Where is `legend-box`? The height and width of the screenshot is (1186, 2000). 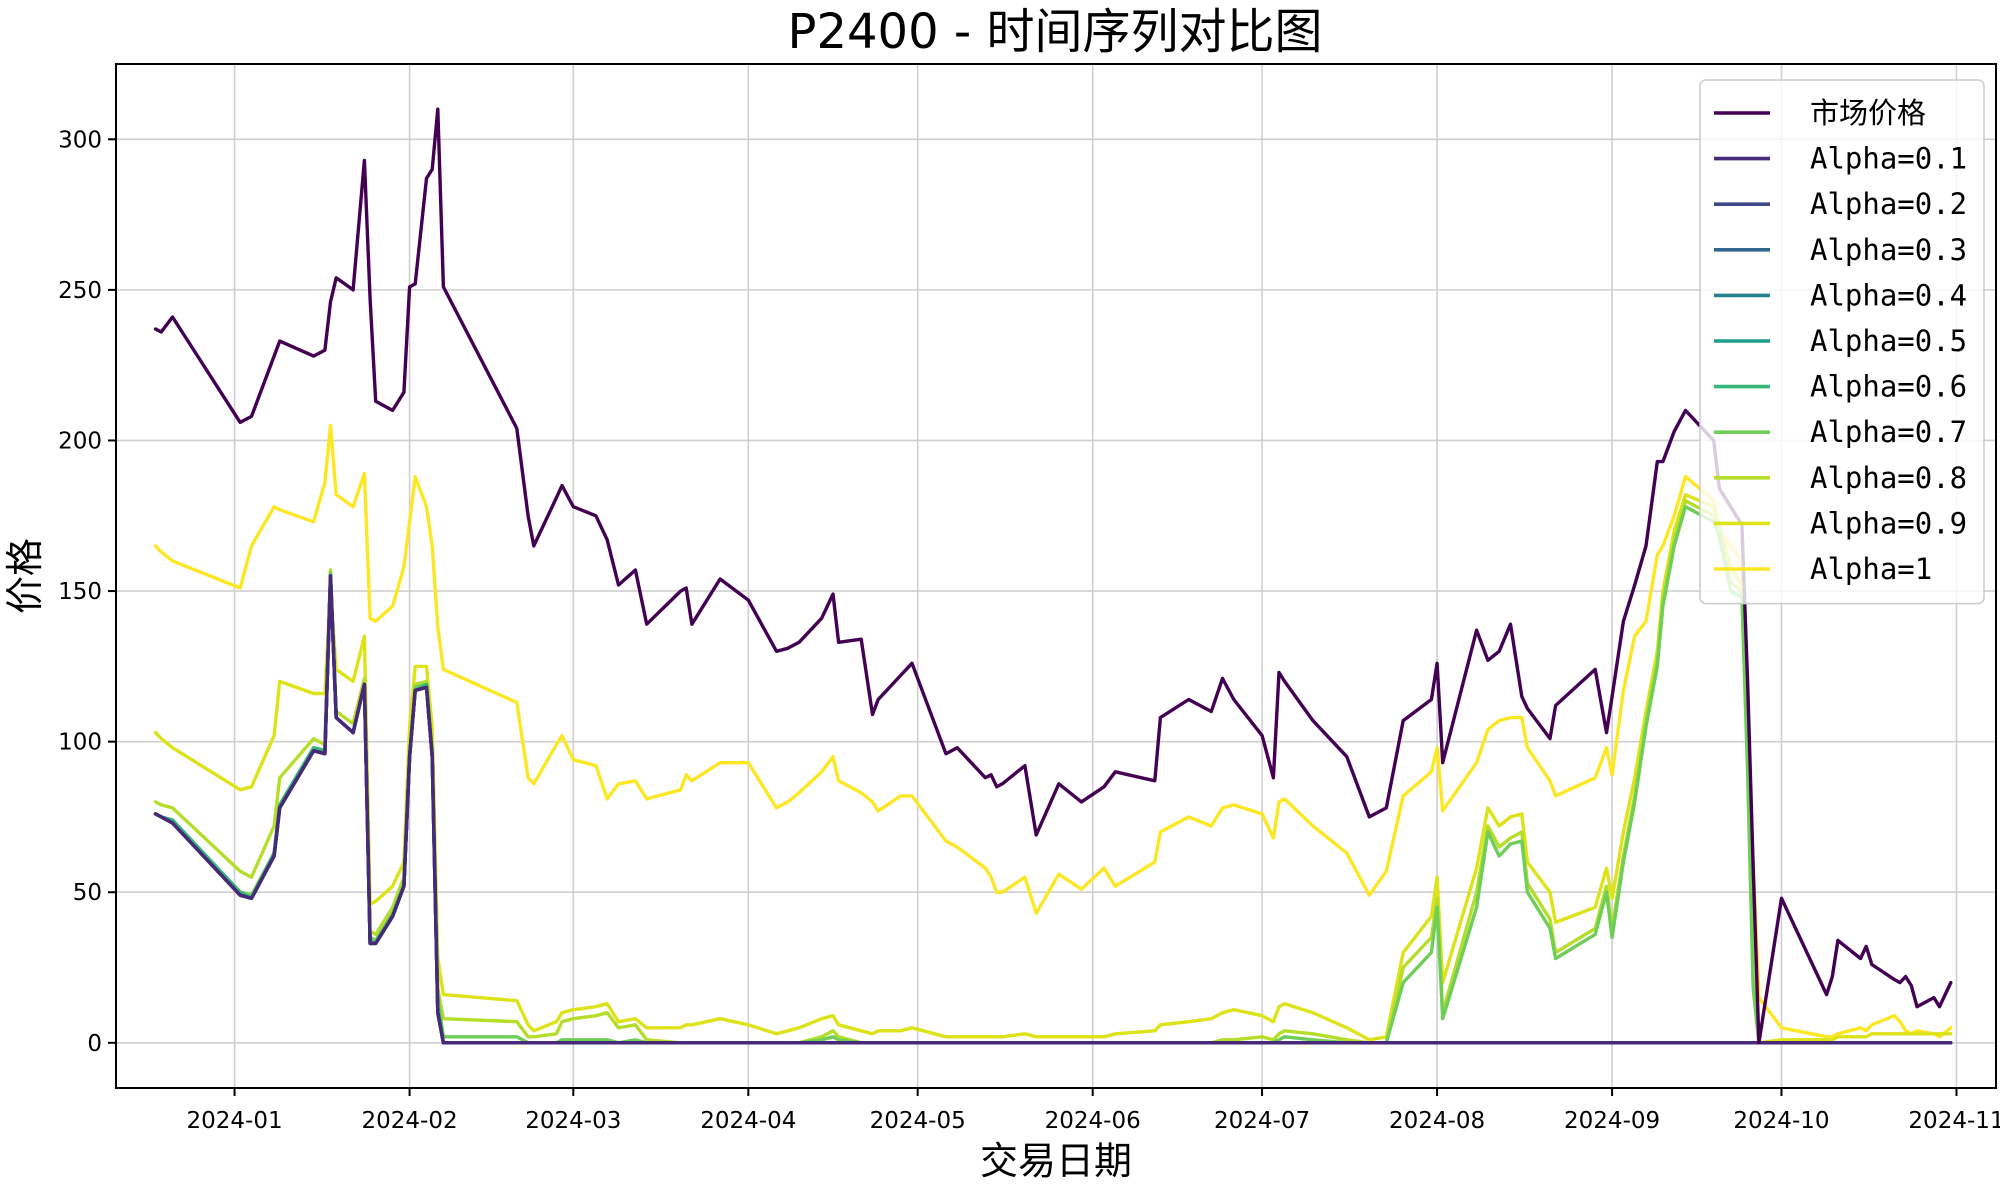 legend-box is located at coordinates (1842, 342).